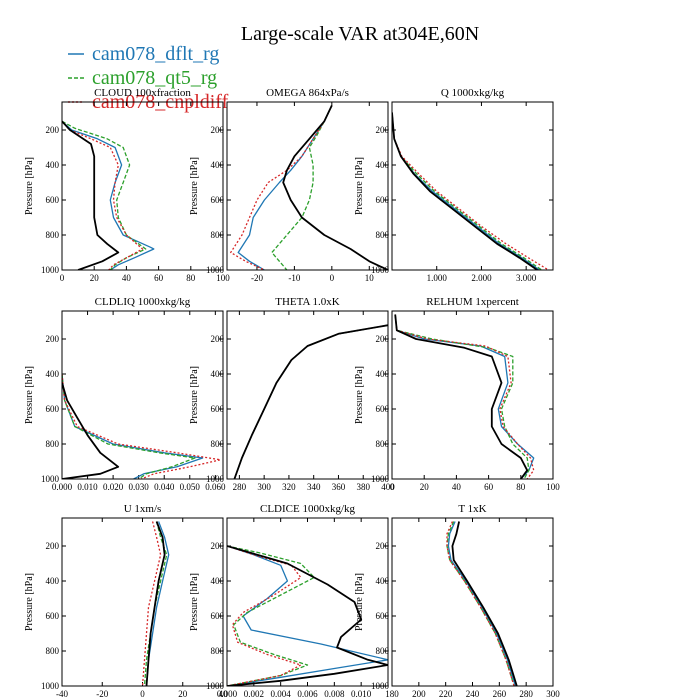  What do you see at coordinates (164, 487) in the screenshot?
I see `x-tick-label: 0.040` at bounding box center [164, 487].